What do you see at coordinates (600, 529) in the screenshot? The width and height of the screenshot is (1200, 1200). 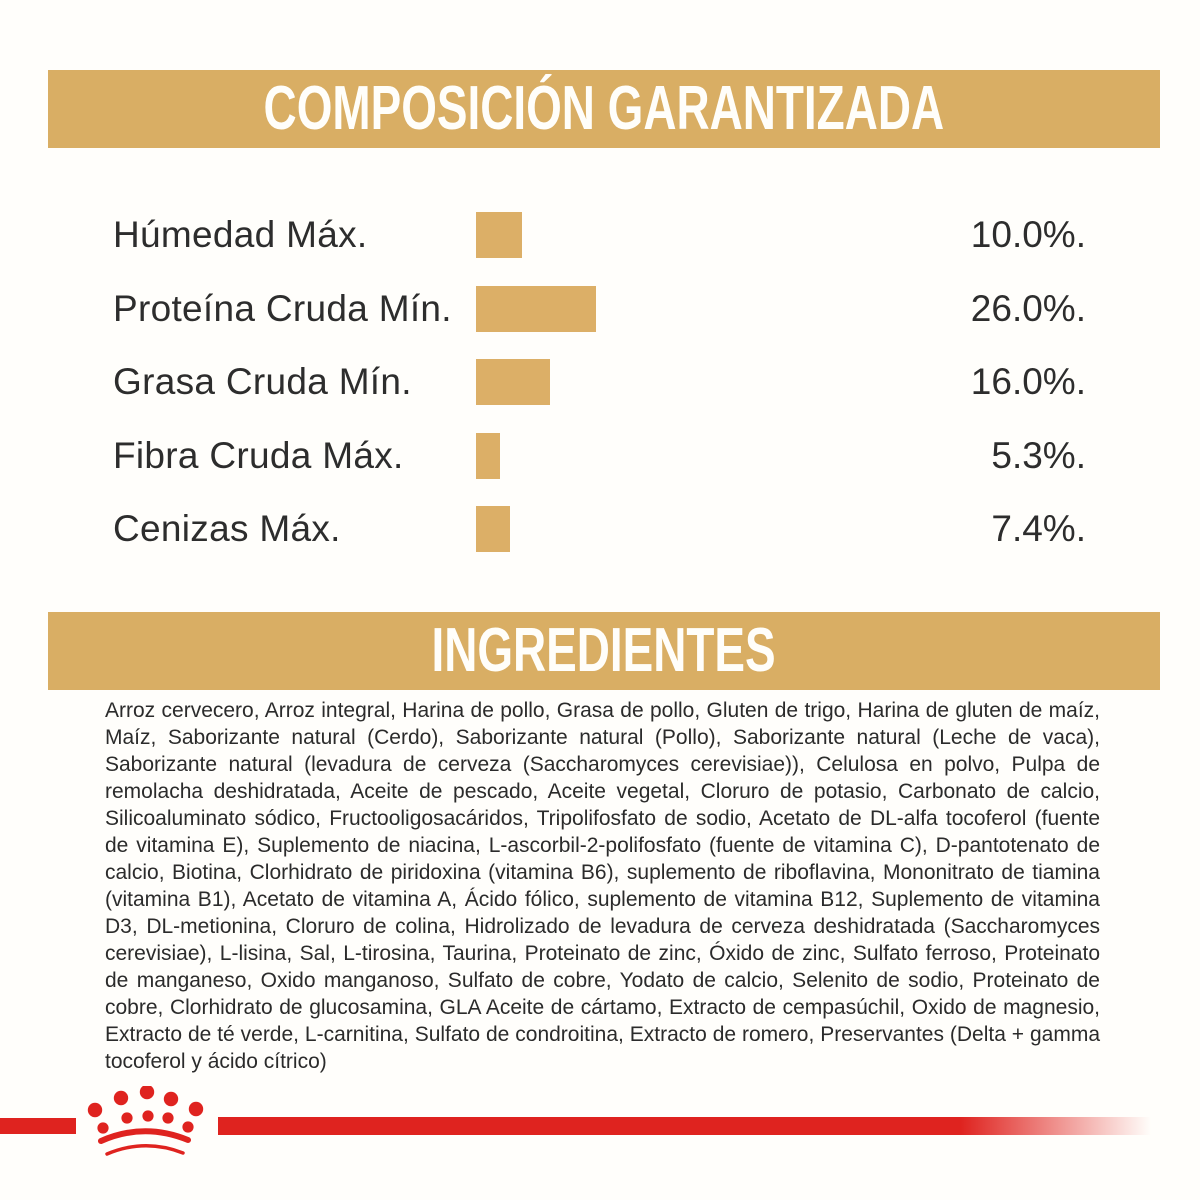 I see `composition-row: Cenizas Máx. 7.4%.` at bounding box center [600, 529].